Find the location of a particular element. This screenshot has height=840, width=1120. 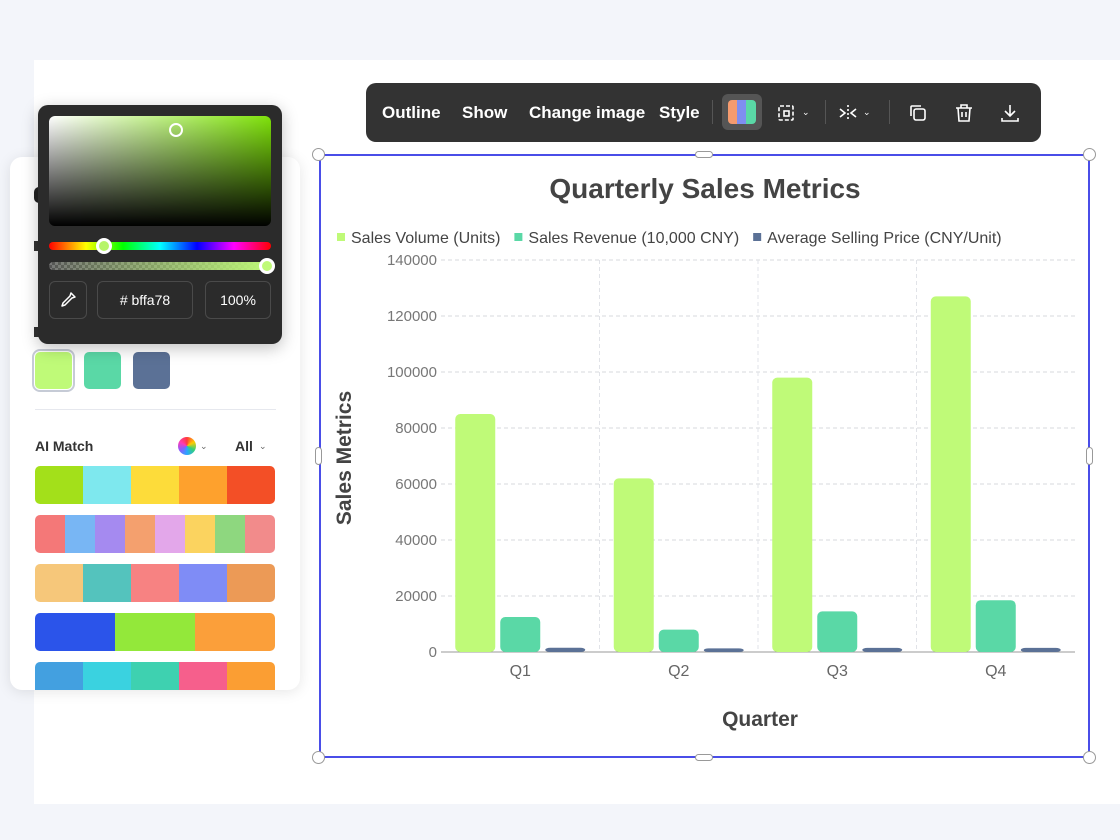

chart-title: Quarterly Sales Metrics is located at coordinates (704, 188).